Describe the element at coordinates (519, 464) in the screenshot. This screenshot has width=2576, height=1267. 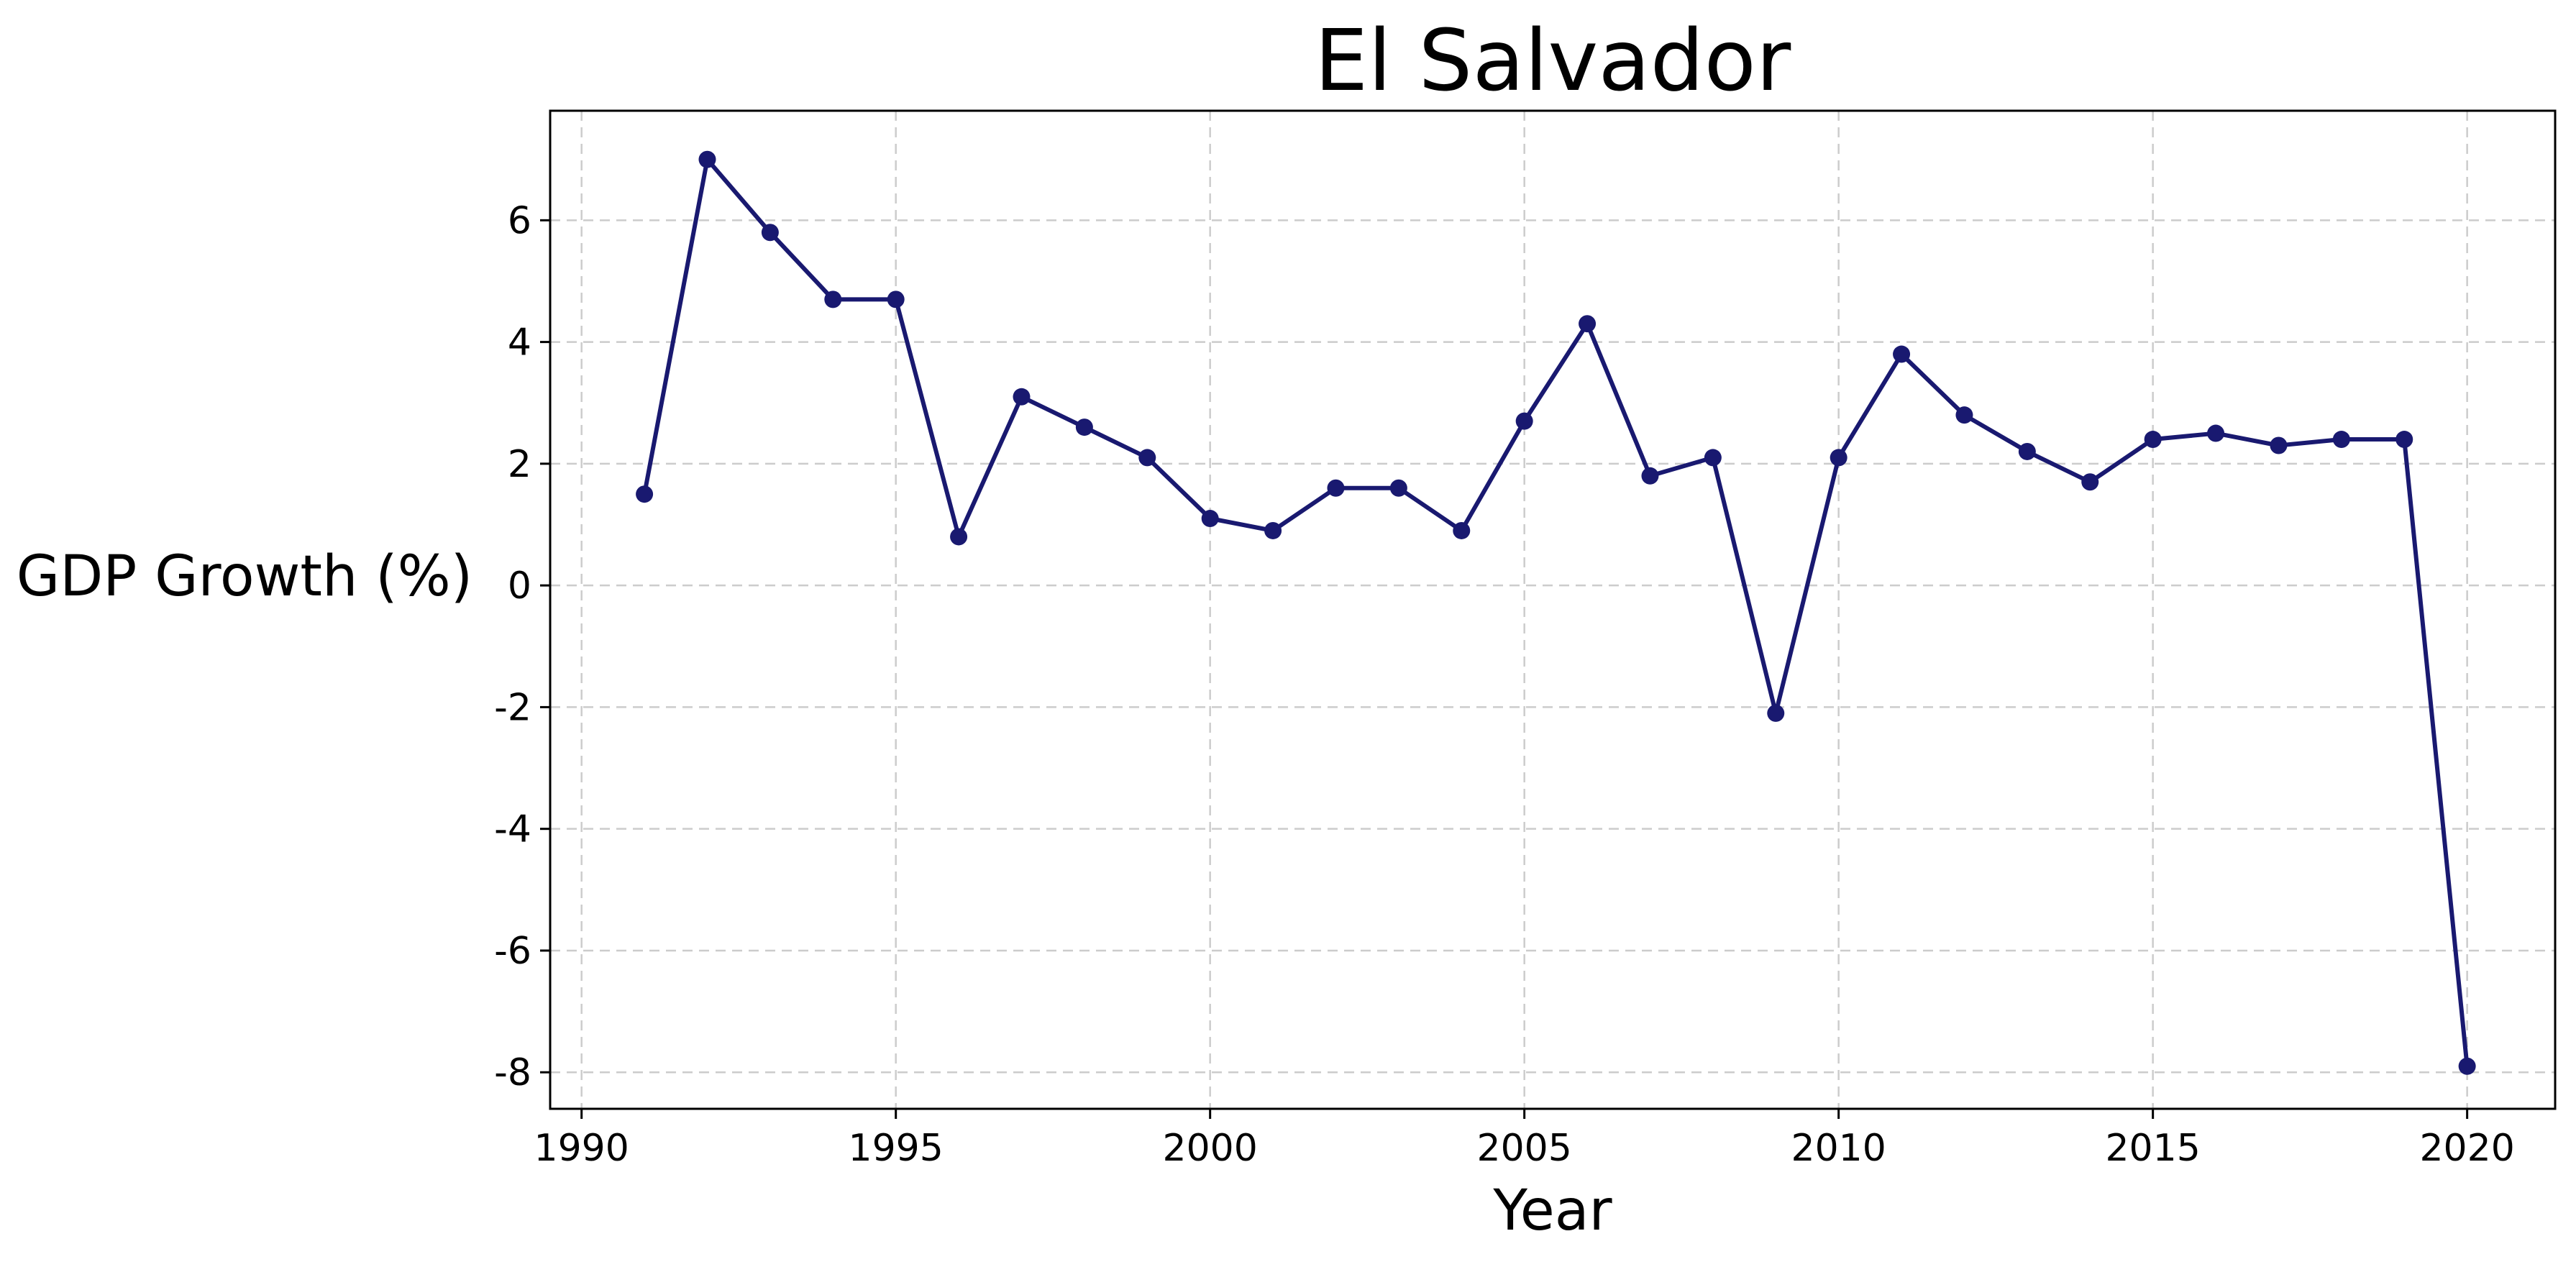
I see `y-tick-label: 2` at that location.